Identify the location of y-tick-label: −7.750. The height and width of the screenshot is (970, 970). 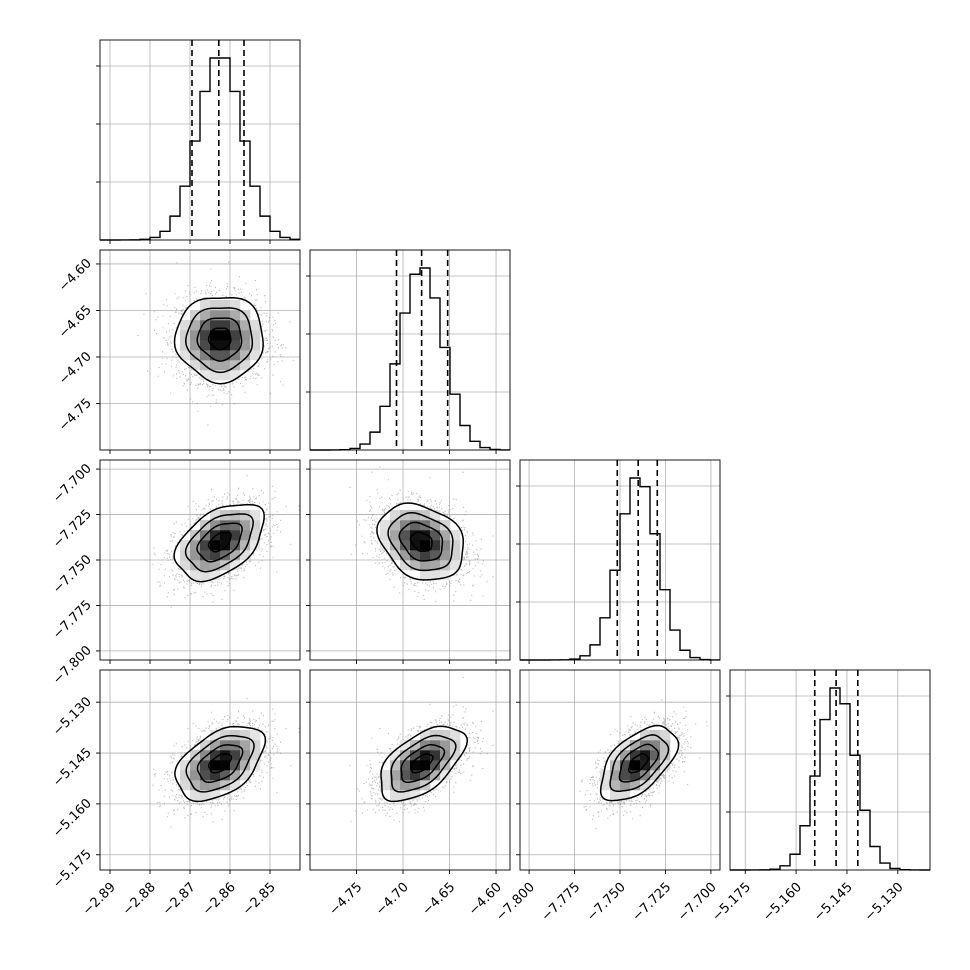
(72, 574).